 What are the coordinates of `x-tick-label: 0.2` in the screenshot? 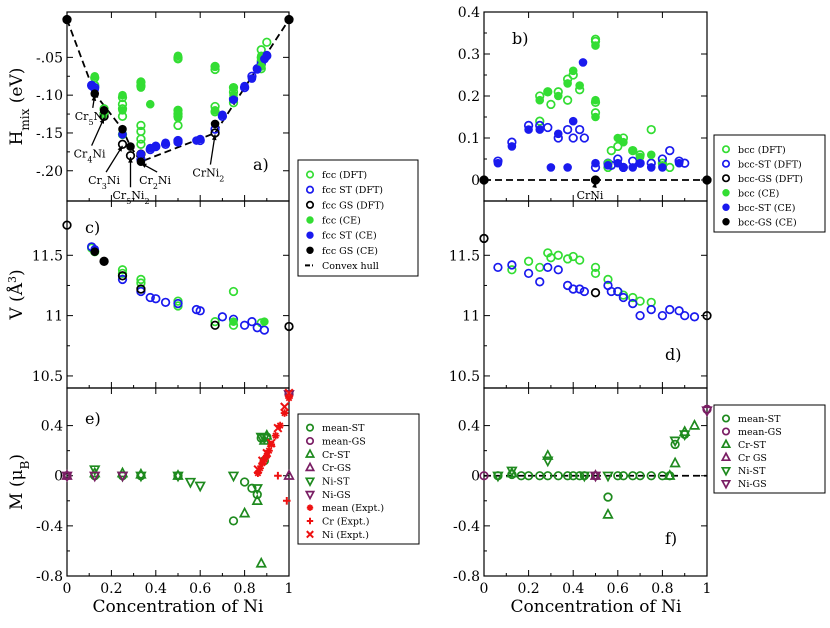 It's located at (111, 589).